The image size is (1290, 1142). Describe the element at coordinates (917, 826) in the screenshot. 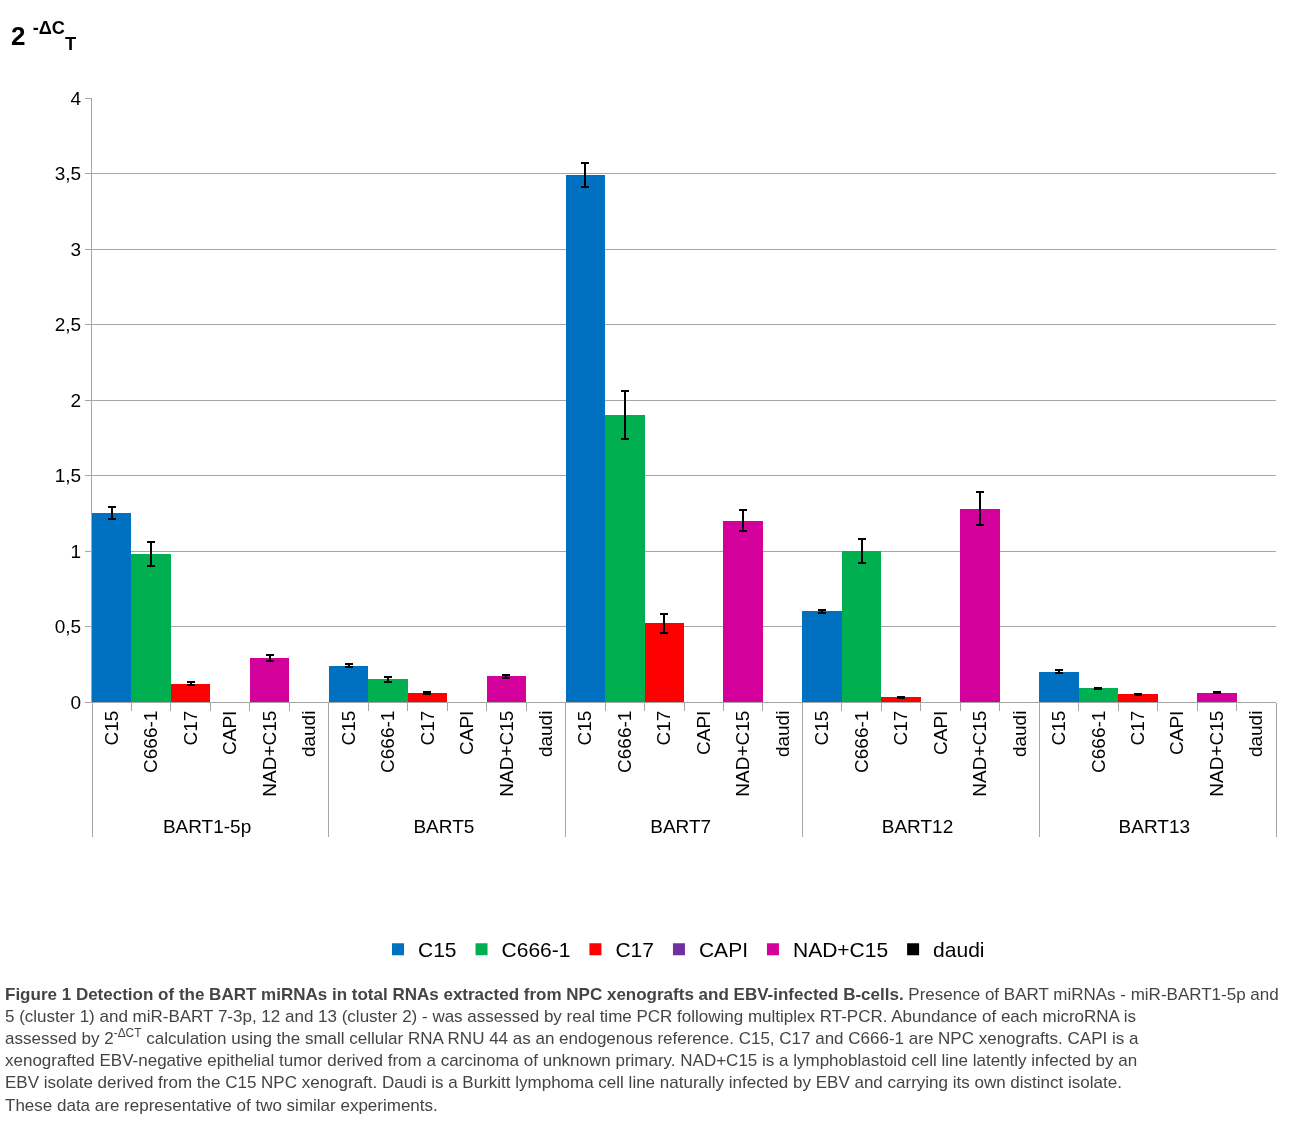

I see `x-tick-label: BART12` at that location.